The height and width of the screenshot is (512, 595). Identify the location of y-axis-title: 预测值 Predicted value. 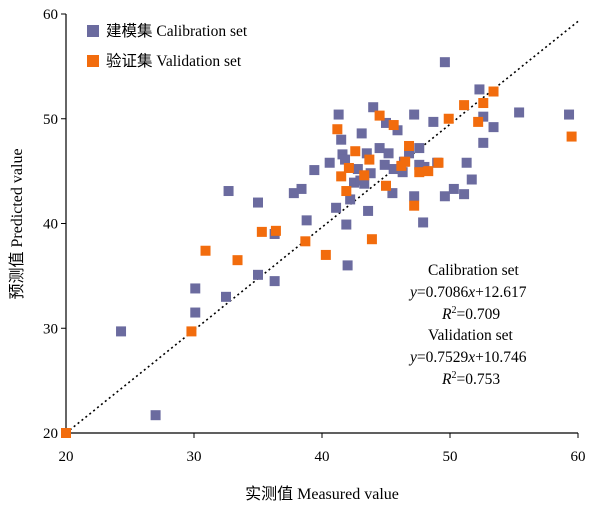
(17, 223).